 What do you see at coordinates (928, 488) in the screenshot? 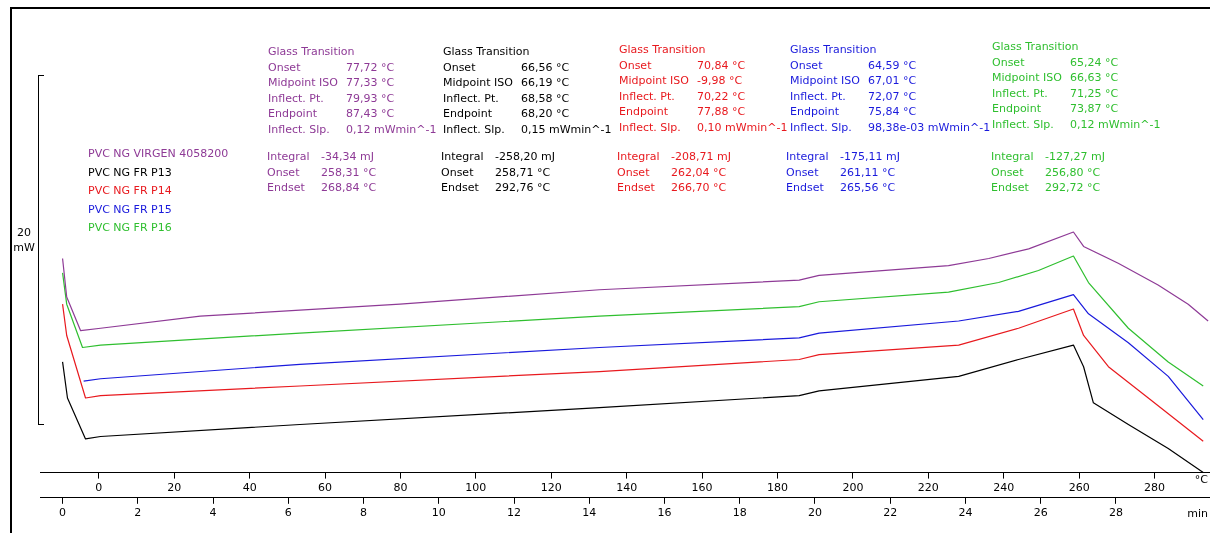
I see `x2-tick-label: 220` at bounding box center [928, 488].